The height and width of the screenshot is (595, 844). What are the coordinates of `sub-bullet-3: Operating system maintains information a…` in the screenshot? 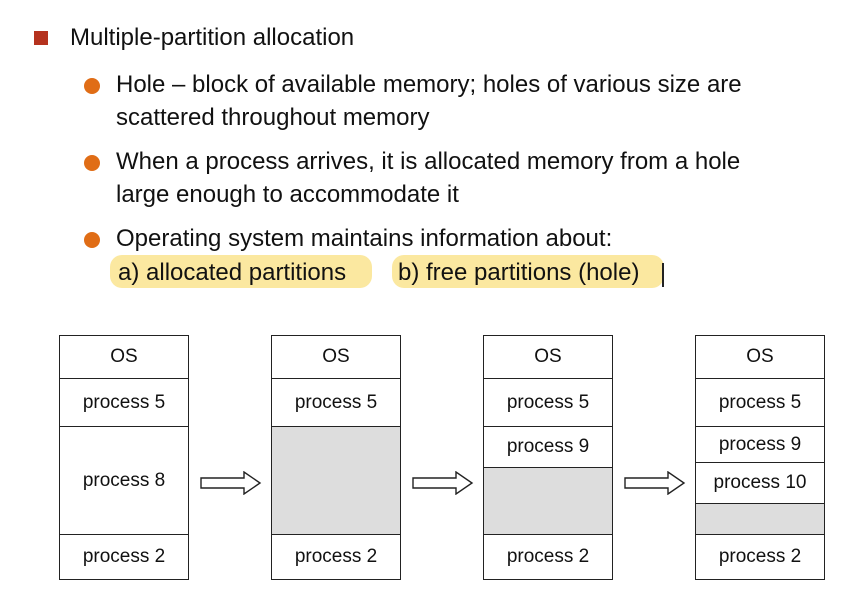 It's located at (364, 238).